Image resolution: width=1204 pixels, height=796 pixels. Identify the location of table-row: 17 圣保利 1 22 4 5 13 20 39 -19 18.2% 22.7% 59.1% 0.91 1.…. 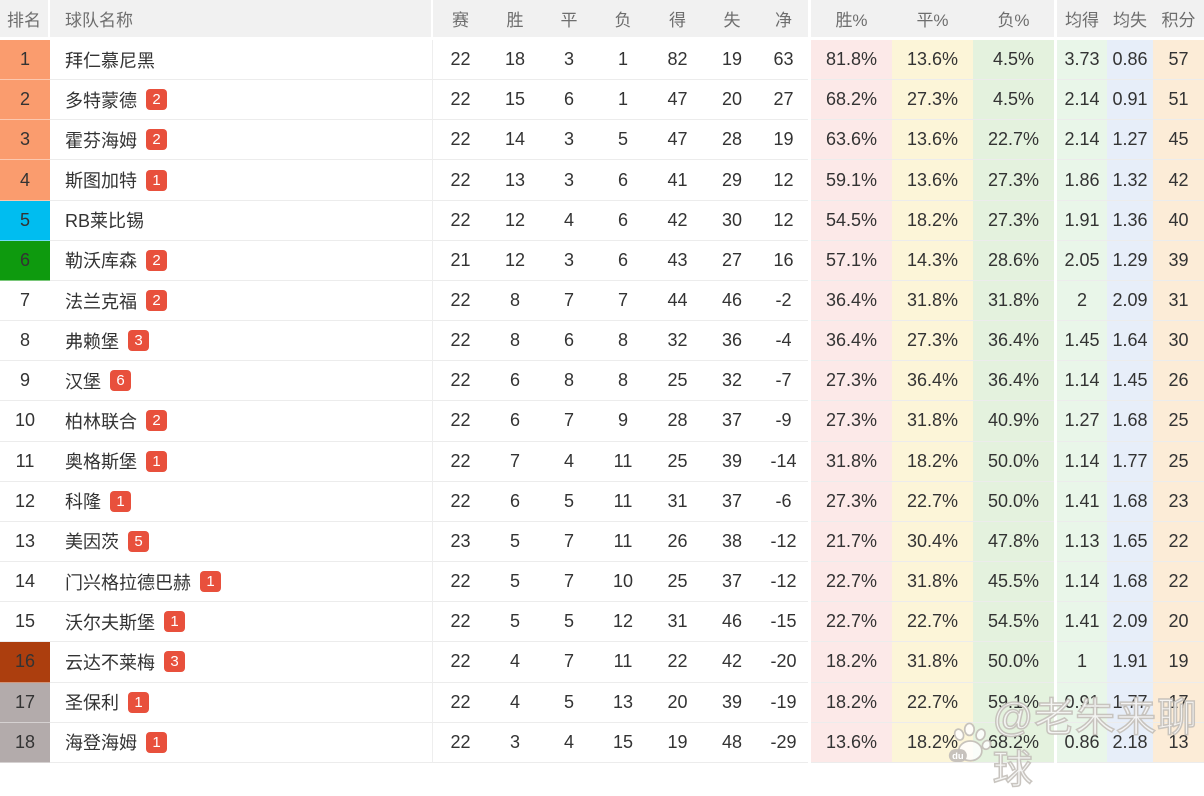
(602, 702).